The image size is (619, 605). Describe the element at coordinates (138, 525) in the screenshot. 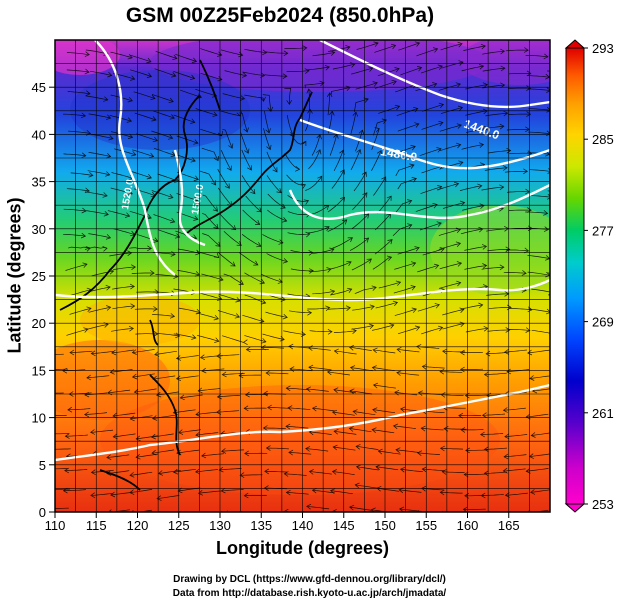

I see `x-tick-label: 120` at that location.